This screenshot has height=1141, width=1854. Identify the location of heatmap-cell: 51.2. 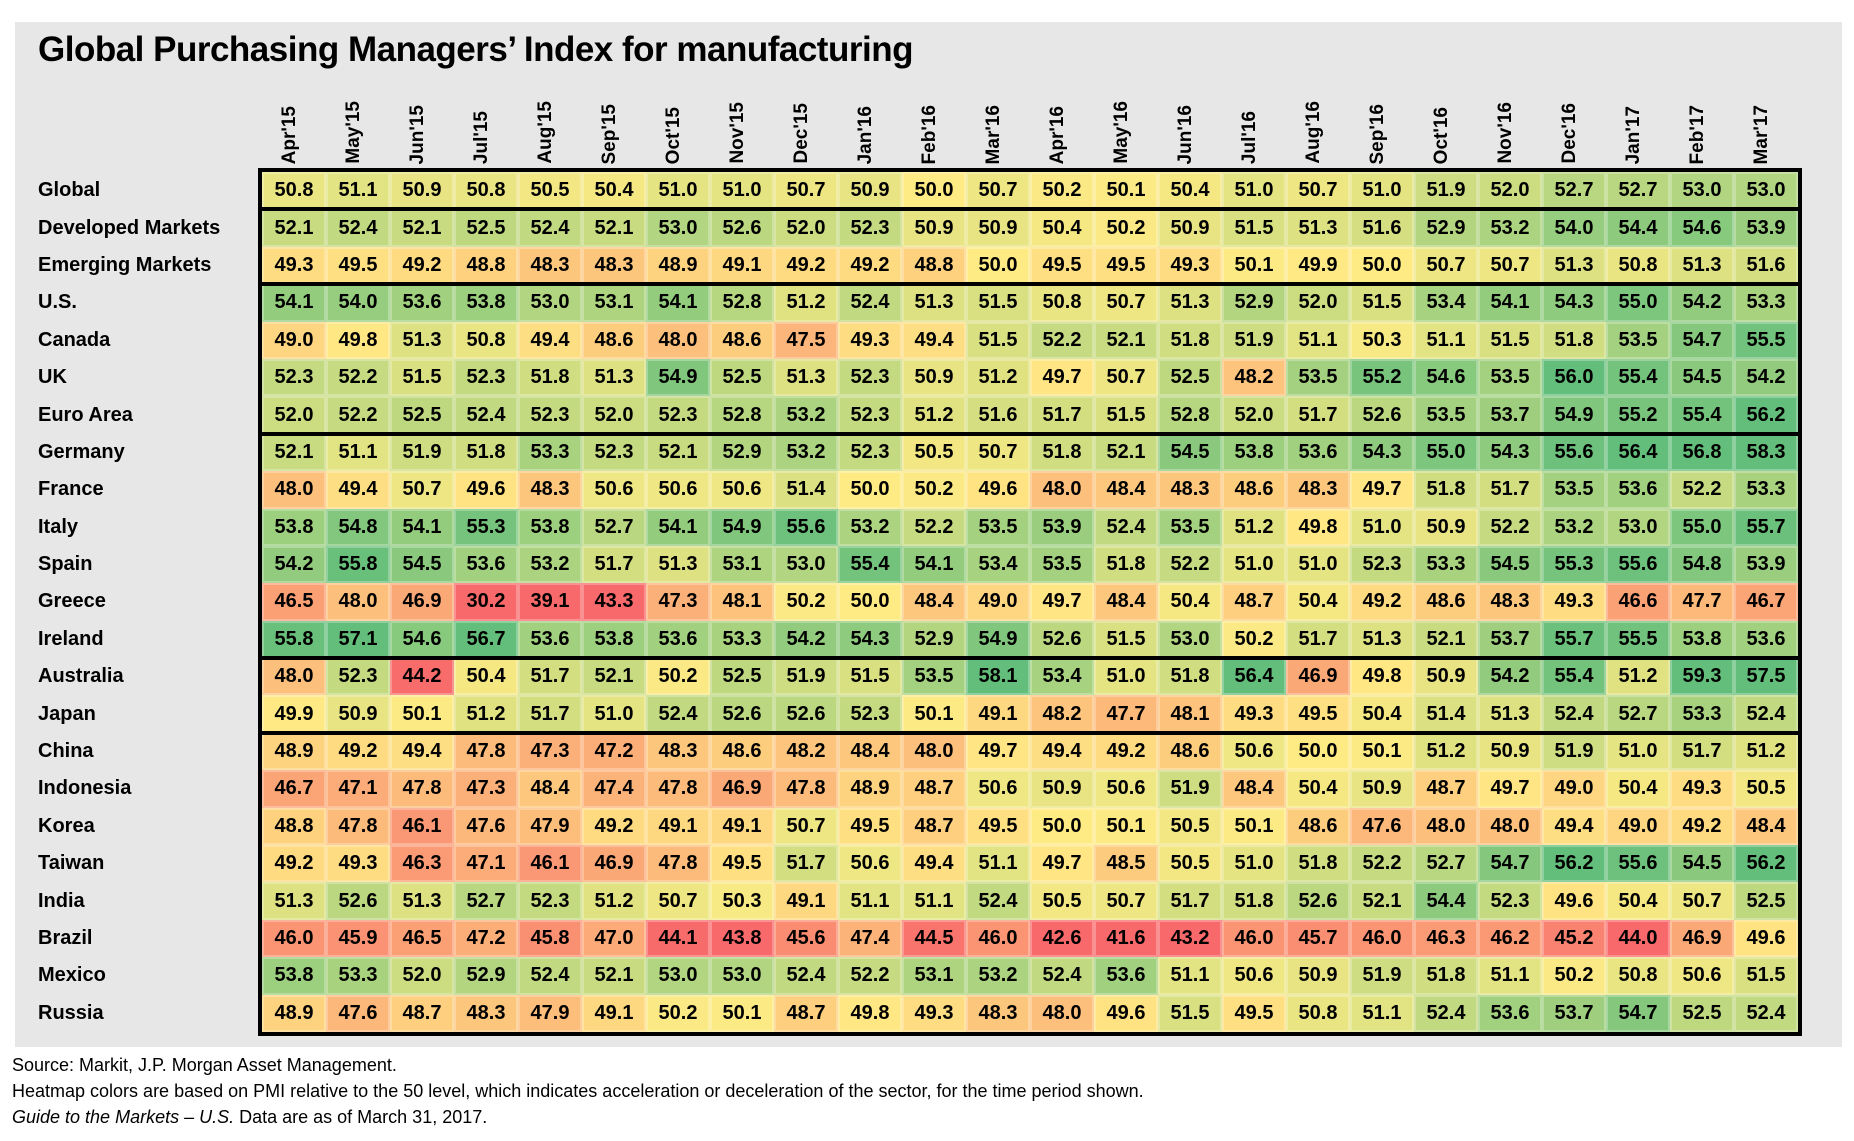
(1254, 527).